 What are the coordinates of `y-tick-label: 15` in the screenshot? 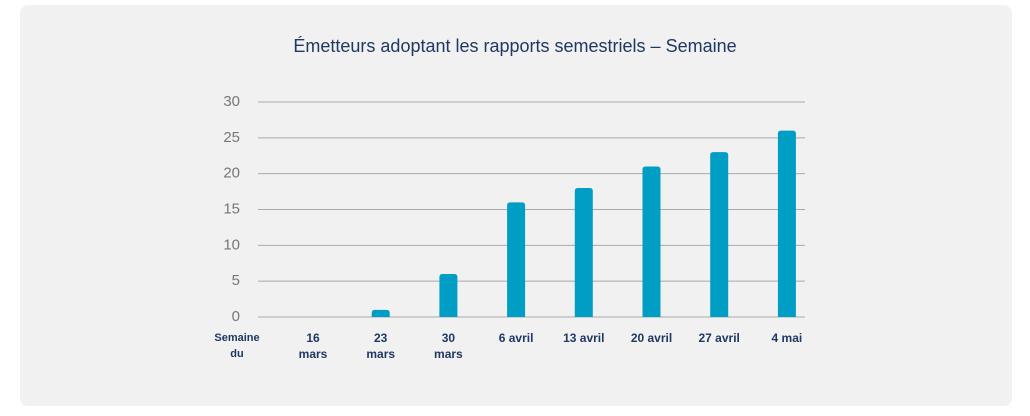 It's located at (231, 208).